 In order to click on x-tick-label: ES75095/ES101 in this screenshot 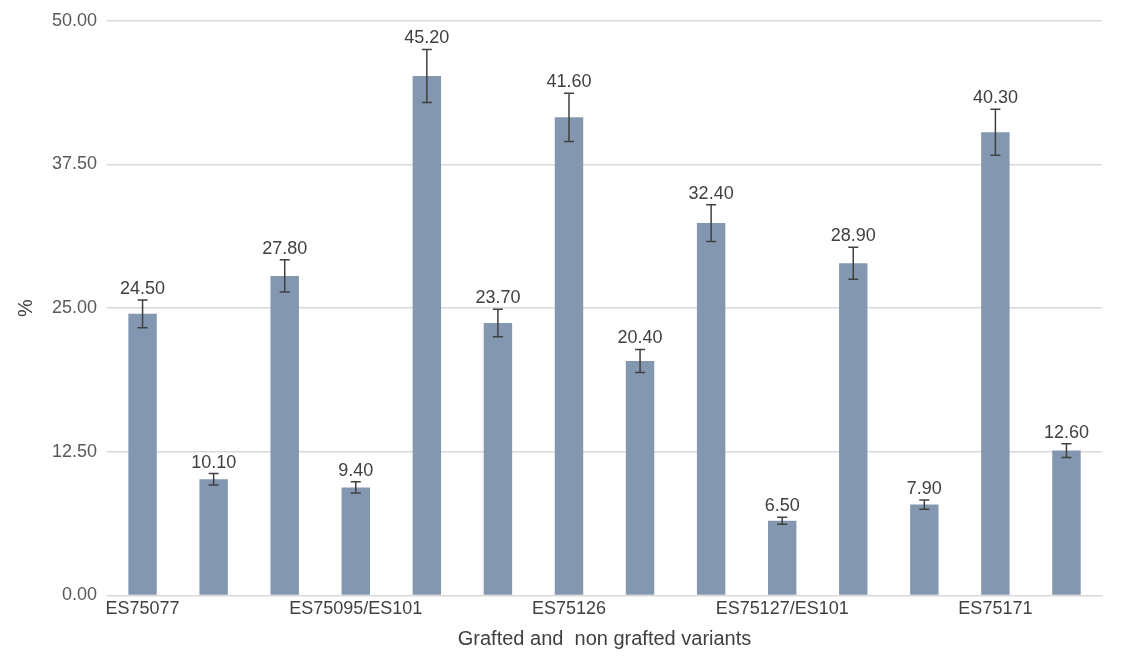, I will do `click(356, 608)`.